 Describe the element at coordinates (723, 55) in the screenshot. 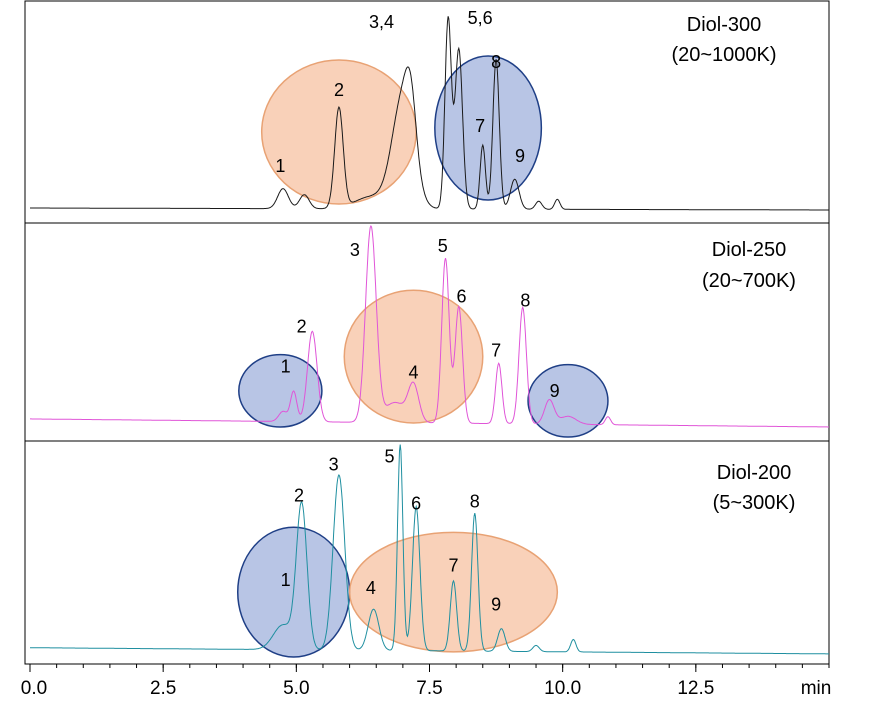

I see `panel-subtitle: (20~1000K)` at that location.